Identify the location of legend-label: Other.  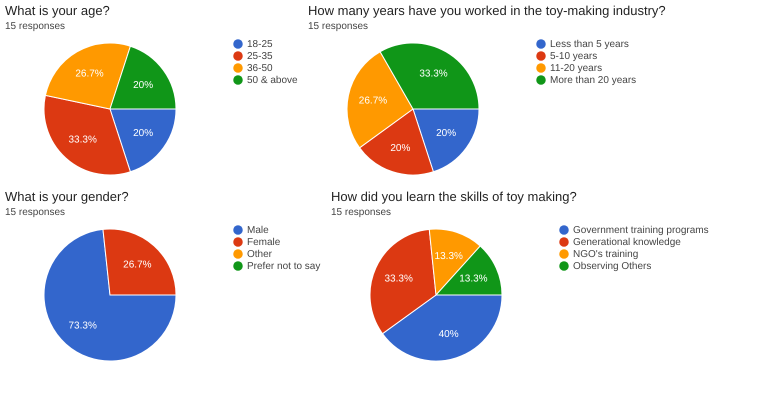
(260, 254).